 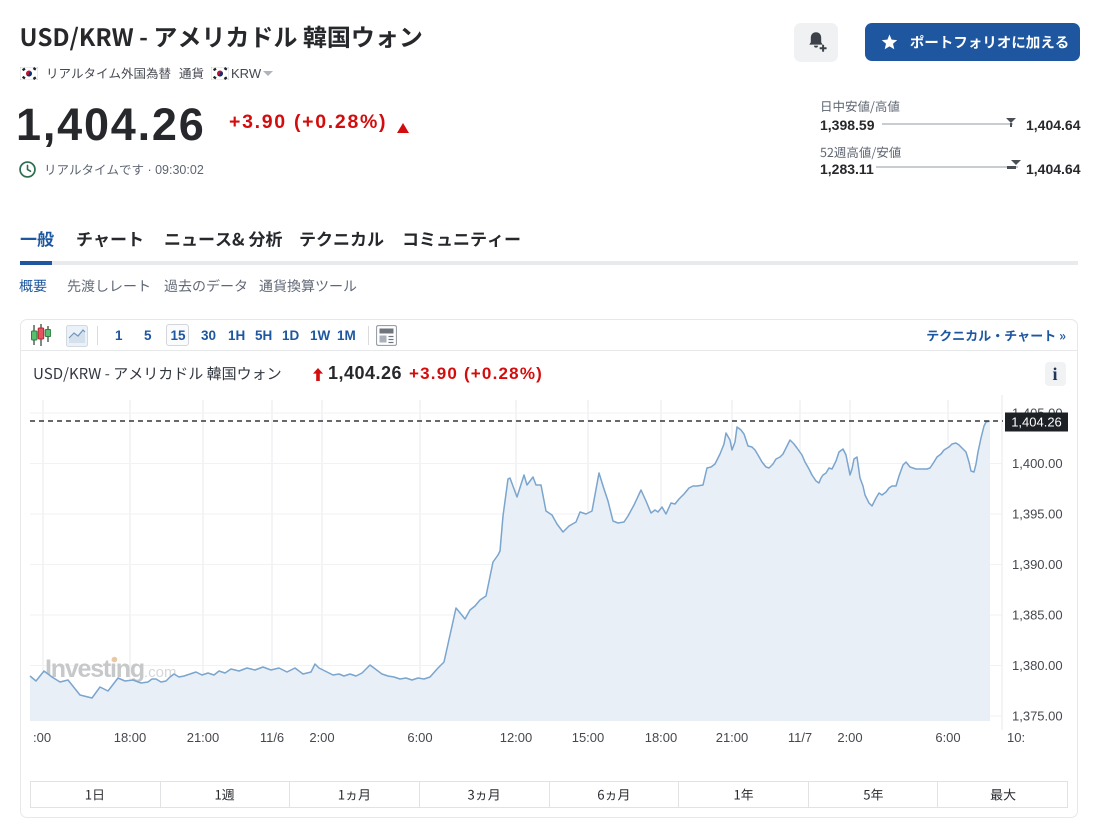 I want to click on svg-text: 1,385.00, so click(x=1037, y=615).